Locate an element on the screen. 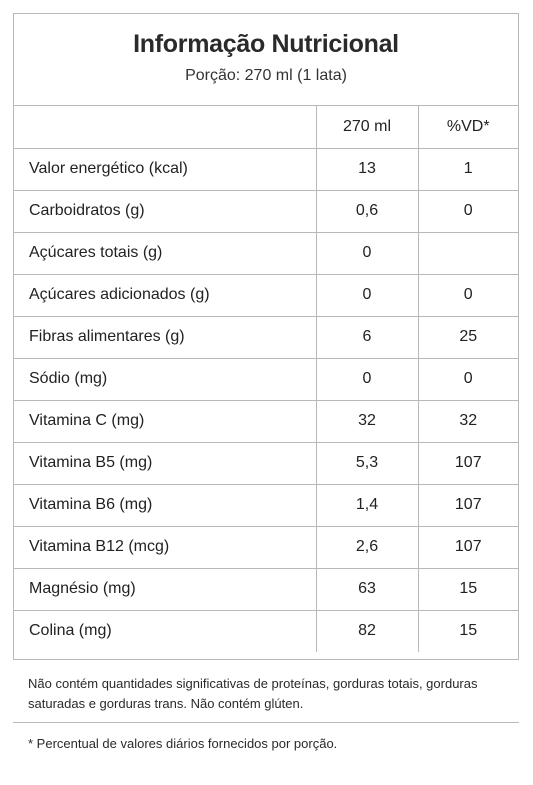 This screenshot has width=533, height=785. table-row: Magnésio (mg) 63 15 is located at coordinates (266, 588).